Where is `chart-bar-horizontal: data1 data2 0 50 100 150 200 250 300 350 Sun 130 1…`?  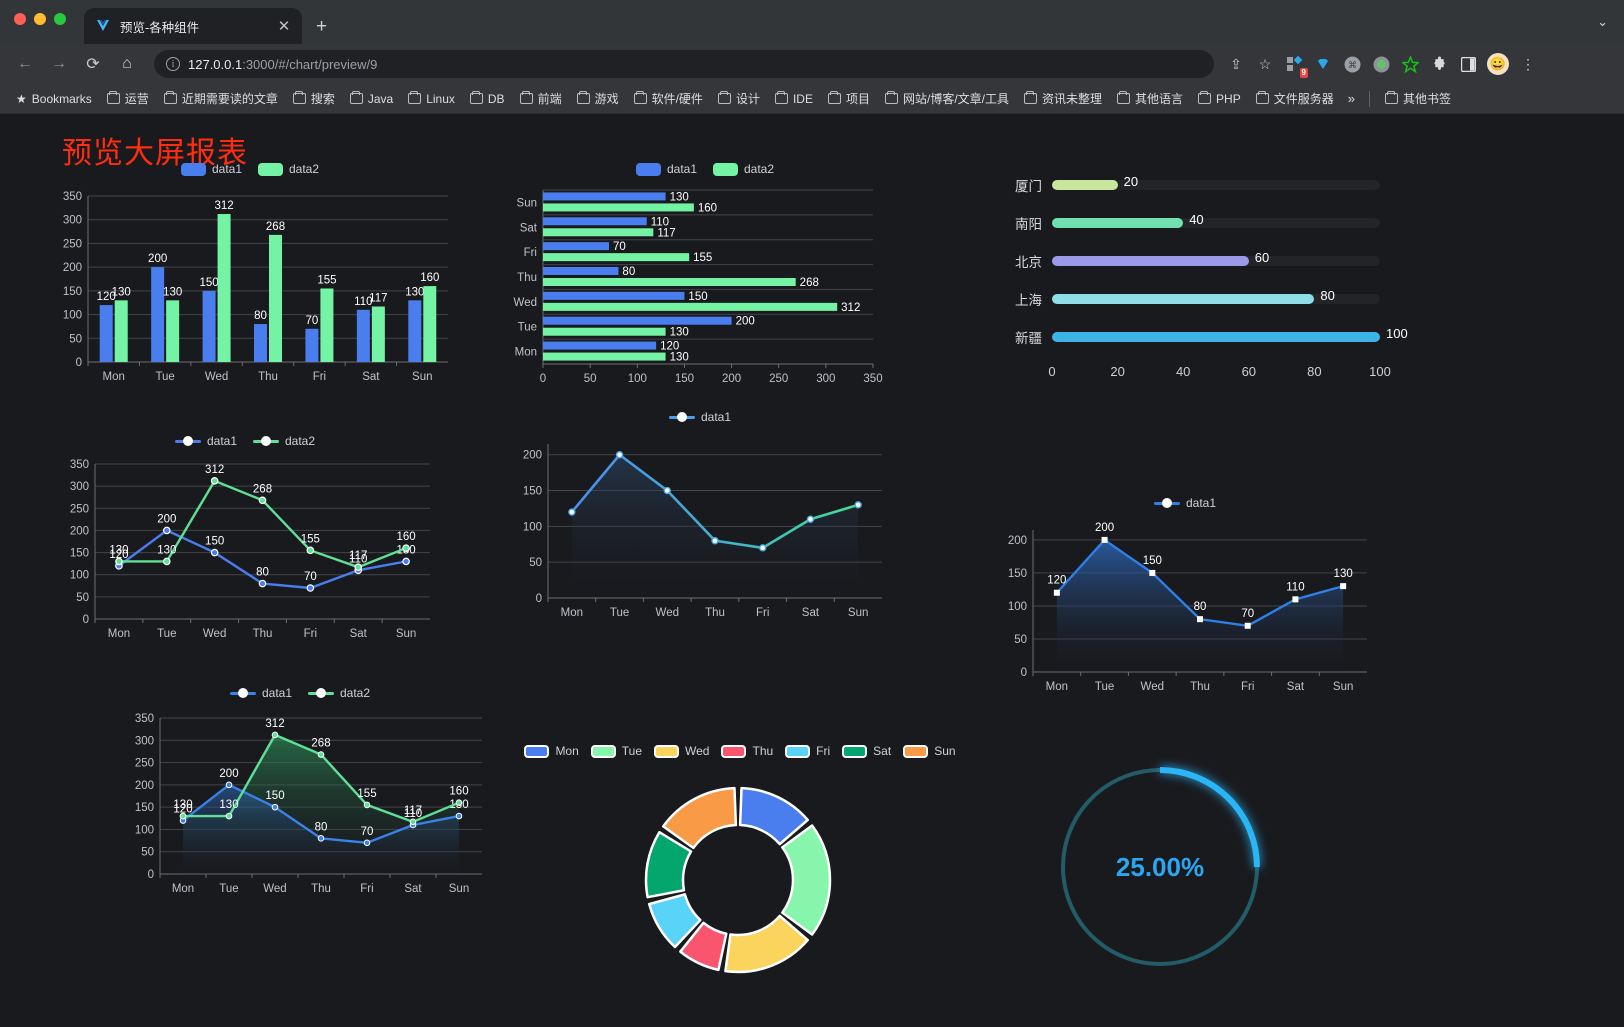 chart-bar-horizontal: data1 data2 0 50 100 150 200 250 300 350 Sun 130 1… is located at coordinates (705, 297).